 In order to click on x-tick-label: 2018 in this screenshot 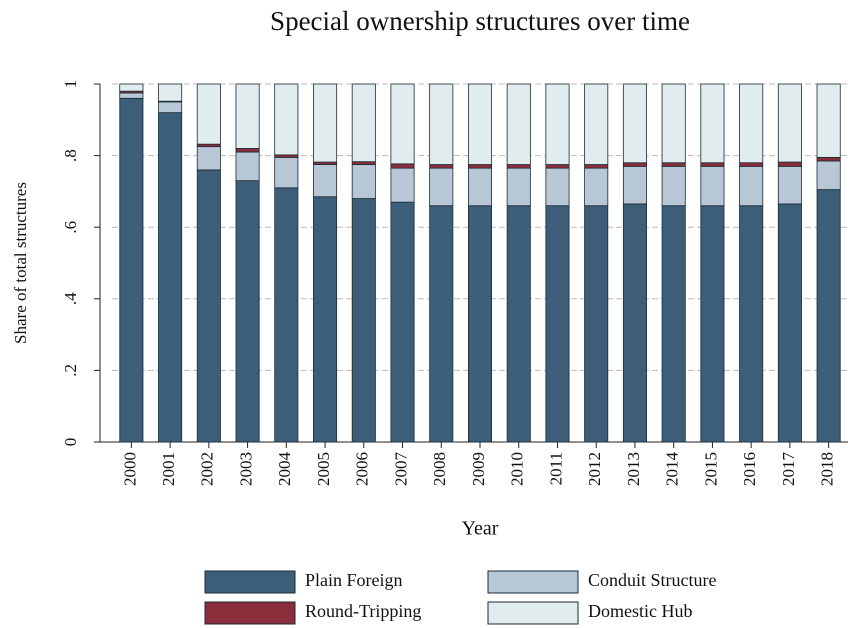, I will do `click(827, 469)`.